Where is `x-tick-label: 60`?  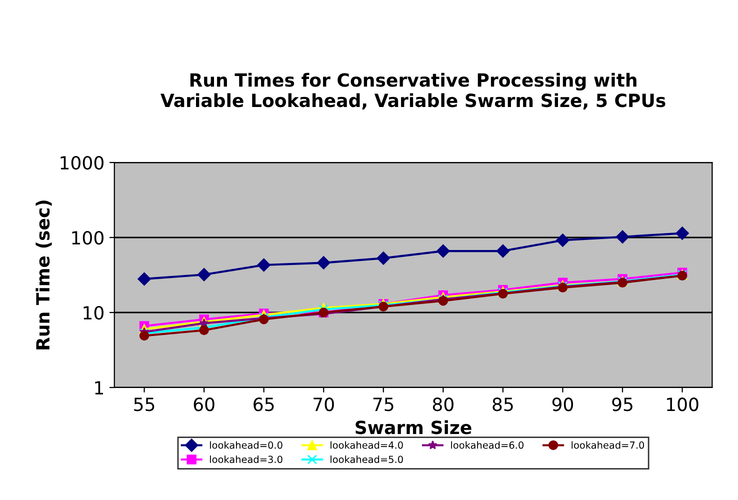 x-tick-label: 60 is located at coordinates (204, 405).